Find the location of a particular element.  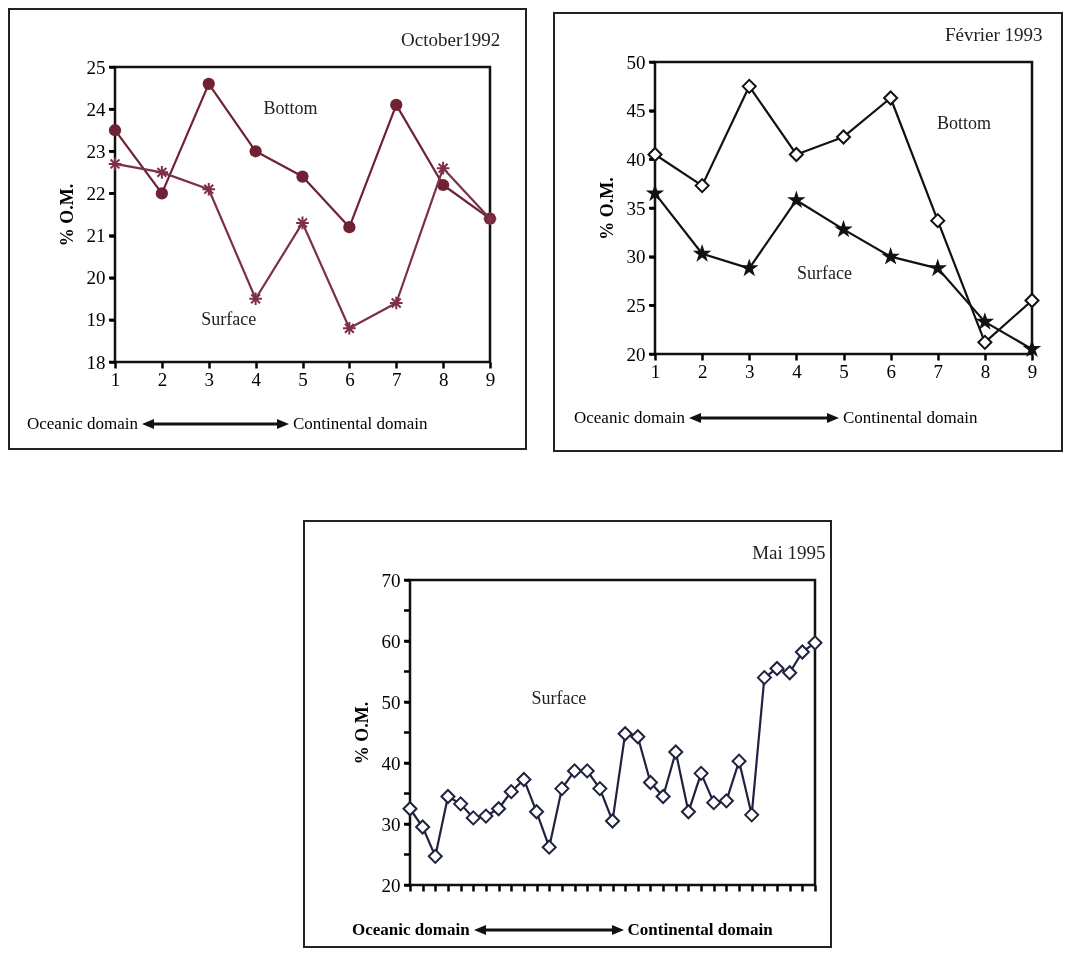

series-label: Surface is located at coordinates (824, 273).